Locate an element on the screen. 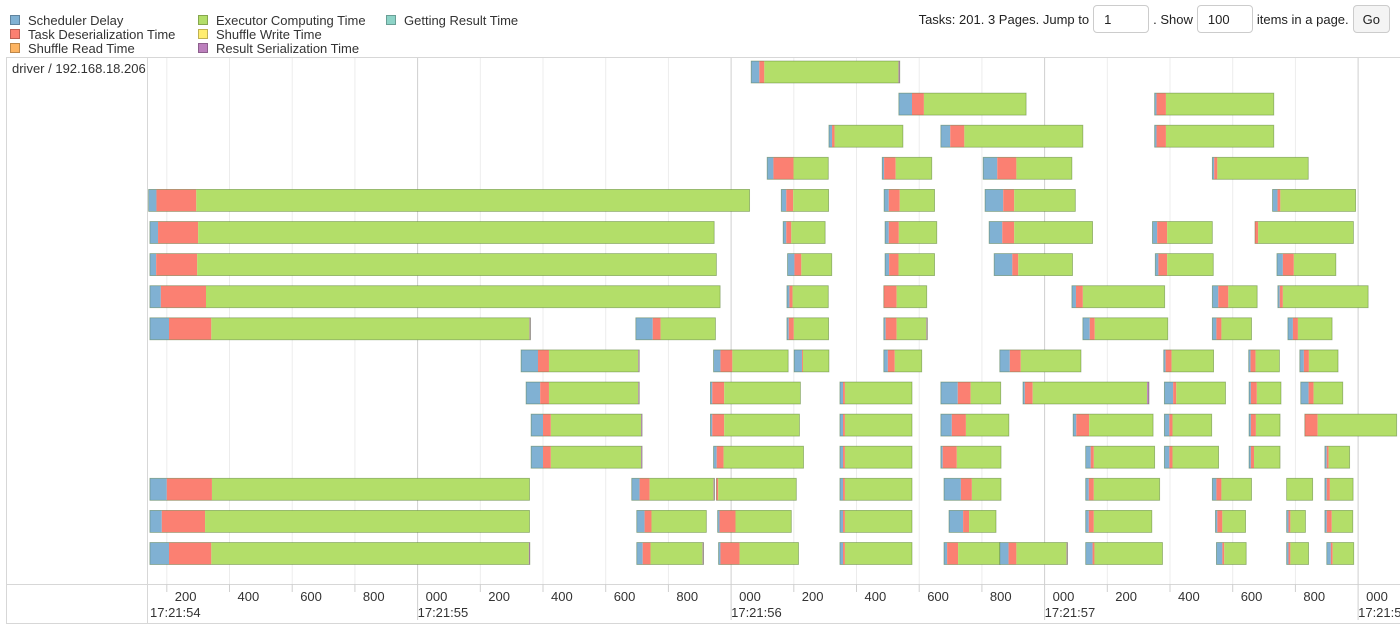 The width and height of the screenshot is (1400, 625). page-number-input is located at coordinates (1121, 19).